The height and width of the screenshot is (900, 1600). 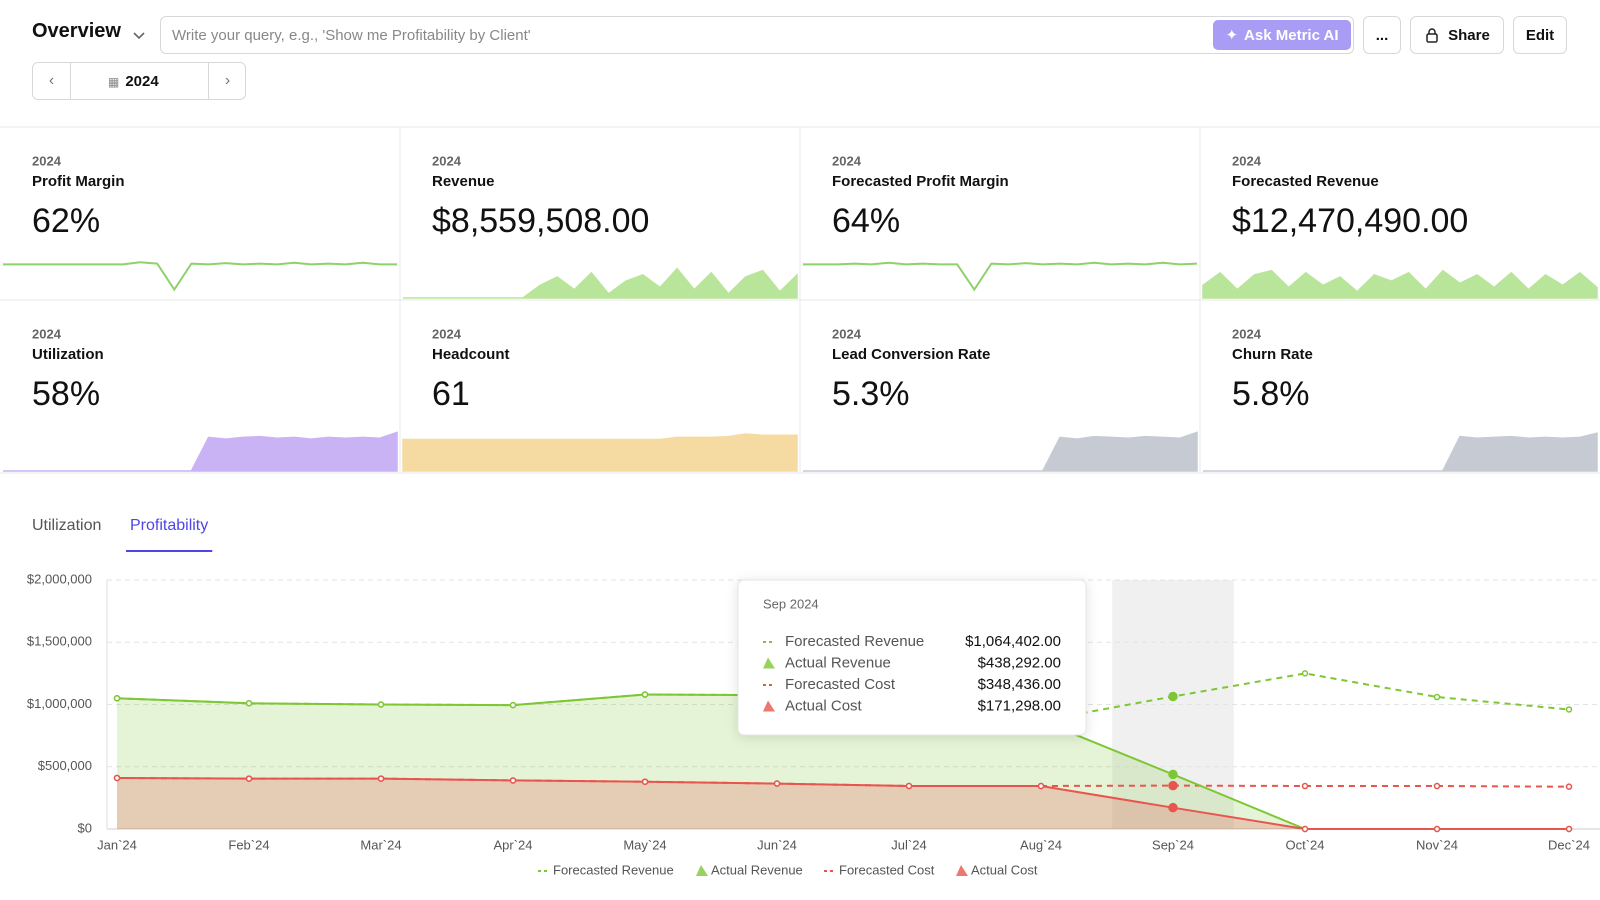 I want to click on ask-label: Ask Metric AI, so click(x=1291, y=35).